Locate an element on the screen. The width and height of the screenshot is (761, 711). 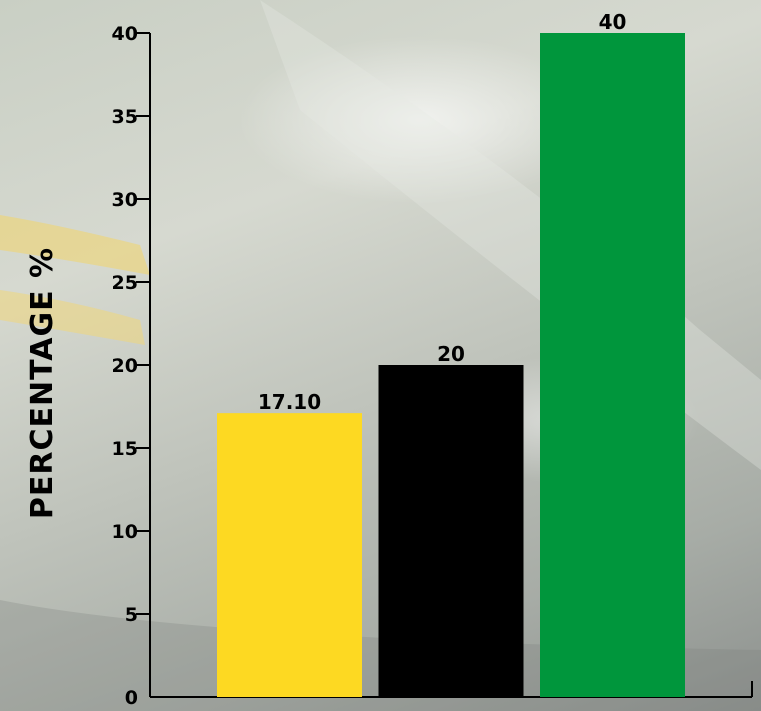
y-tick-label: 35 is located at coordinates (125, 117).